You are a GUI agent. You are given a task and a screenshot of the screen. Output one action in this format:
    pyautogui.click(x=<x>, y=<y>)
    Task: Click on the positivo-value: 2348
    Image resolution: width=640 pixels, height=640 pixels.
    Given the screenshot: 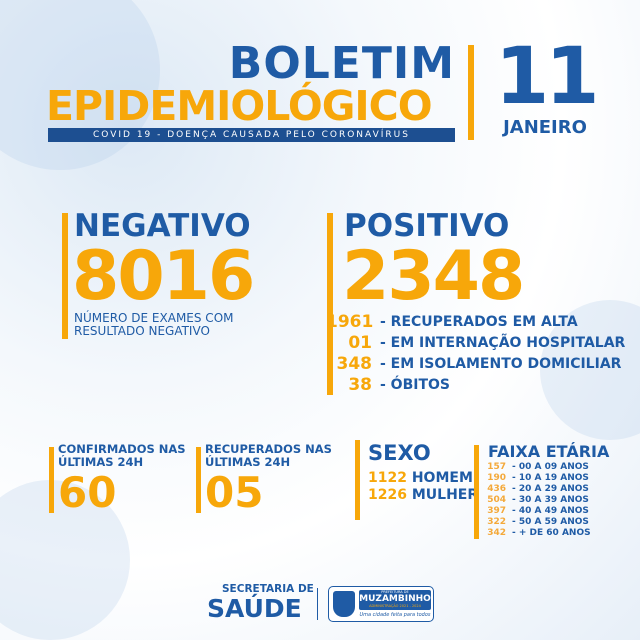 What is the action you would take?
    pyautogui.click(x=433, y=276)
    